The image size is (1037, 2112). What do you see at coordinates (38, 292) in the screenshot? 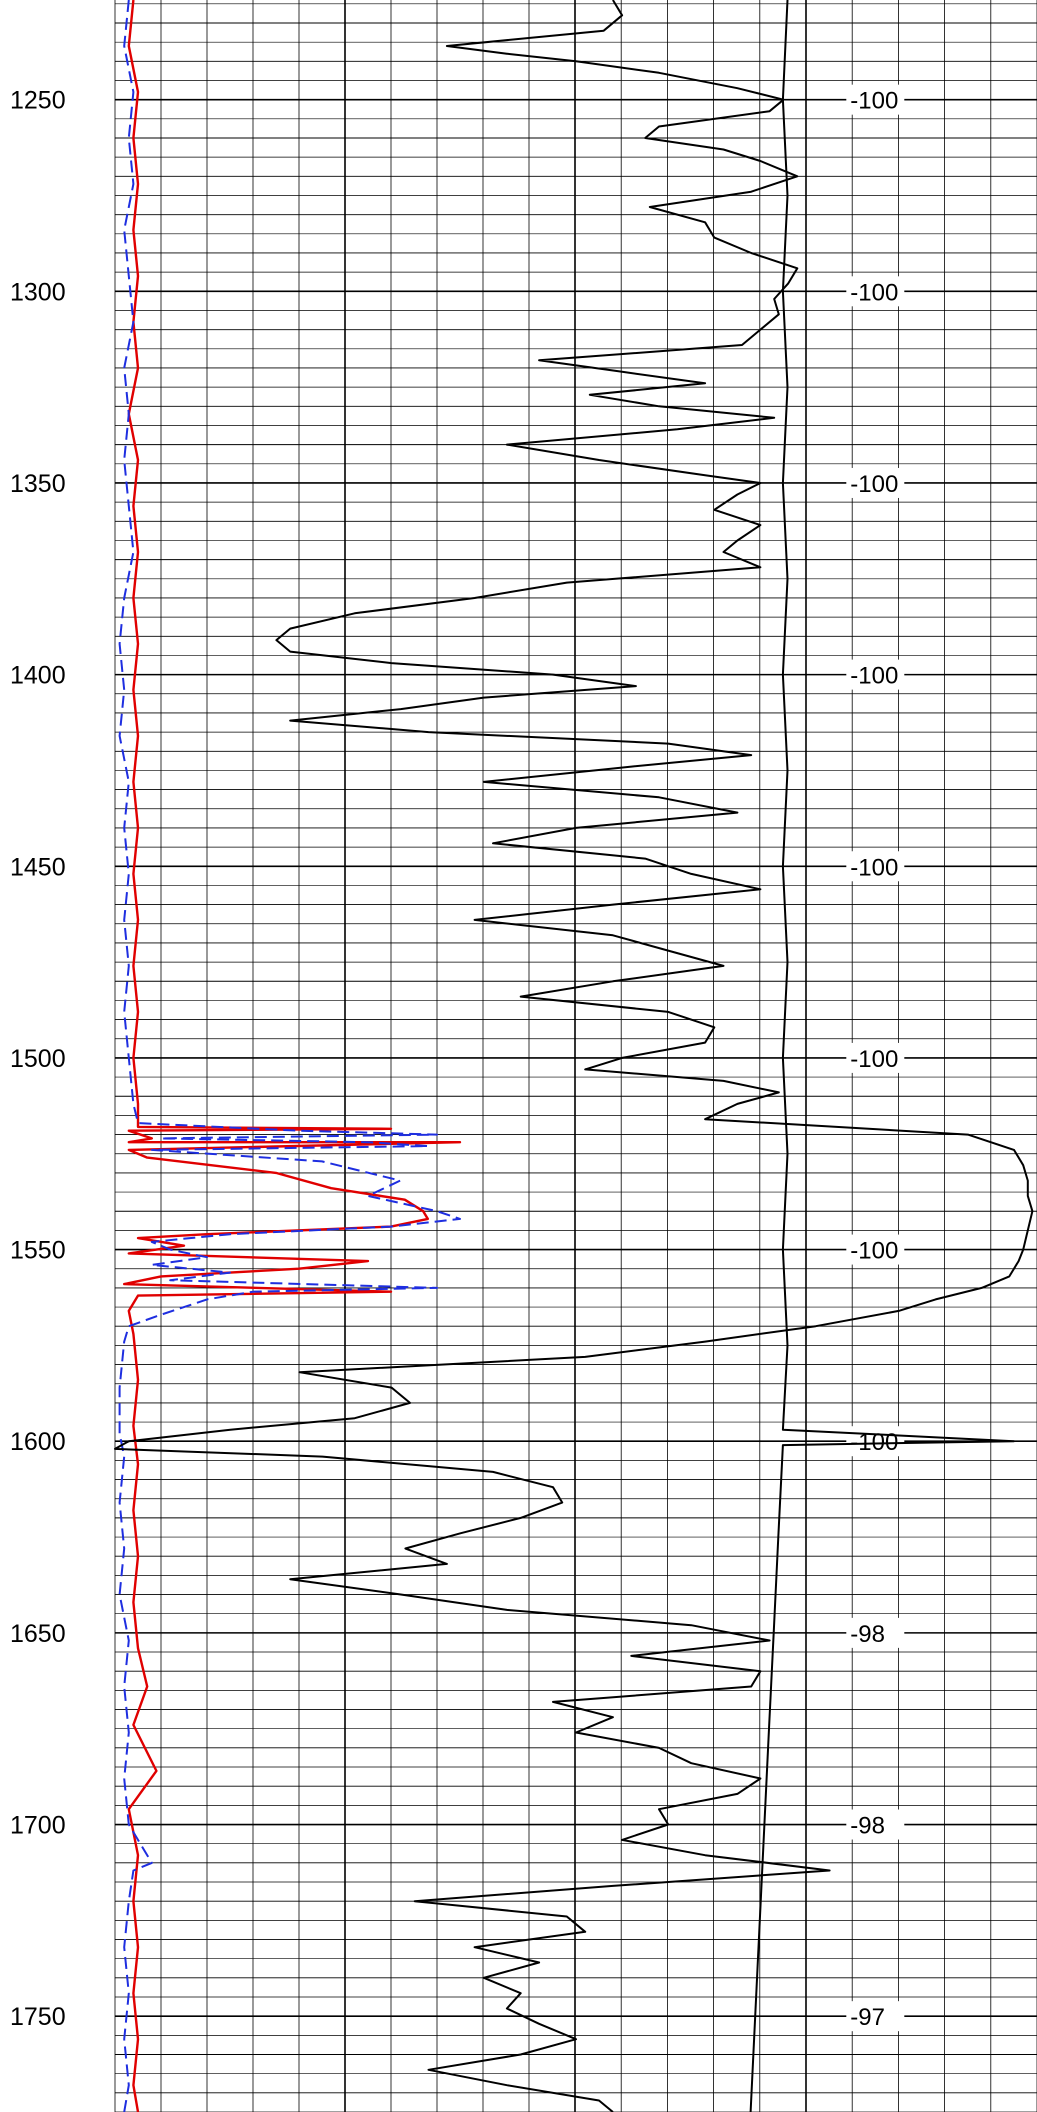
I see `depth-tick-label: 1300` at bounding box center [38, 292].